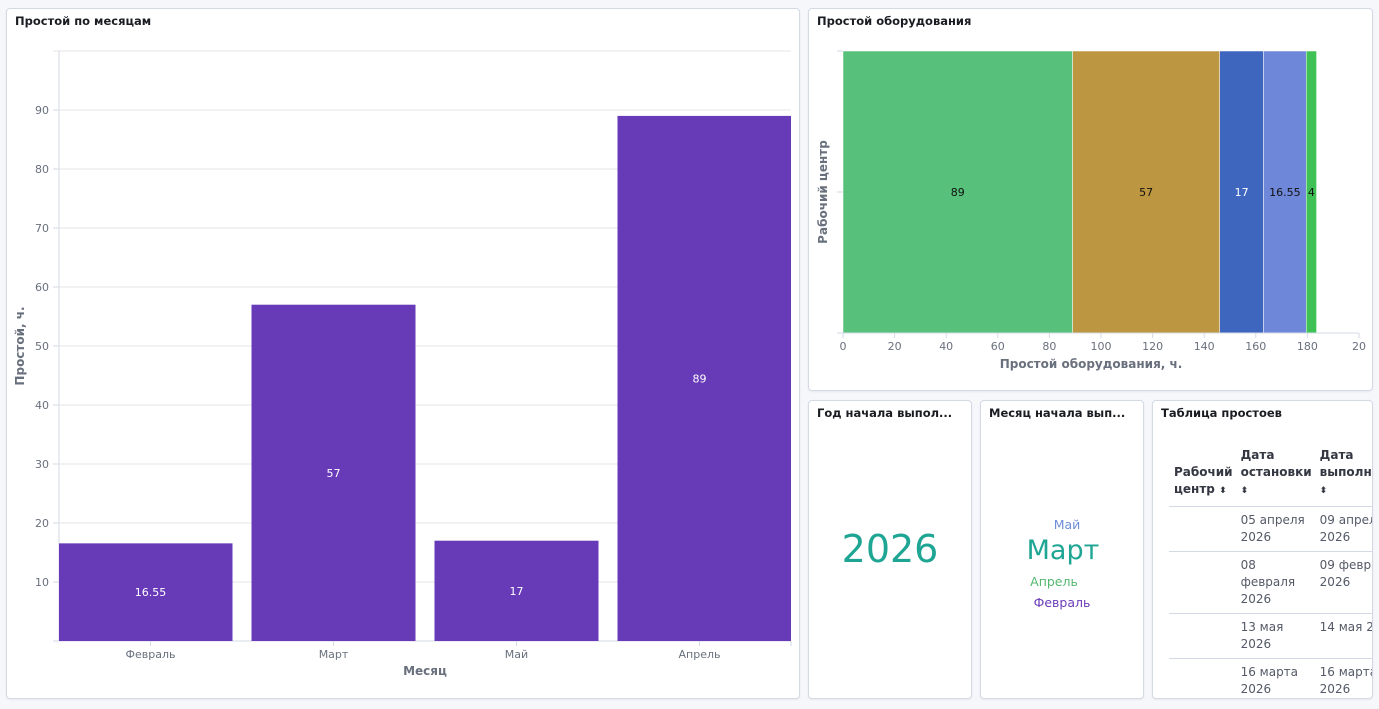  I want to click on bar-data-label: 17, so click(517, 591).